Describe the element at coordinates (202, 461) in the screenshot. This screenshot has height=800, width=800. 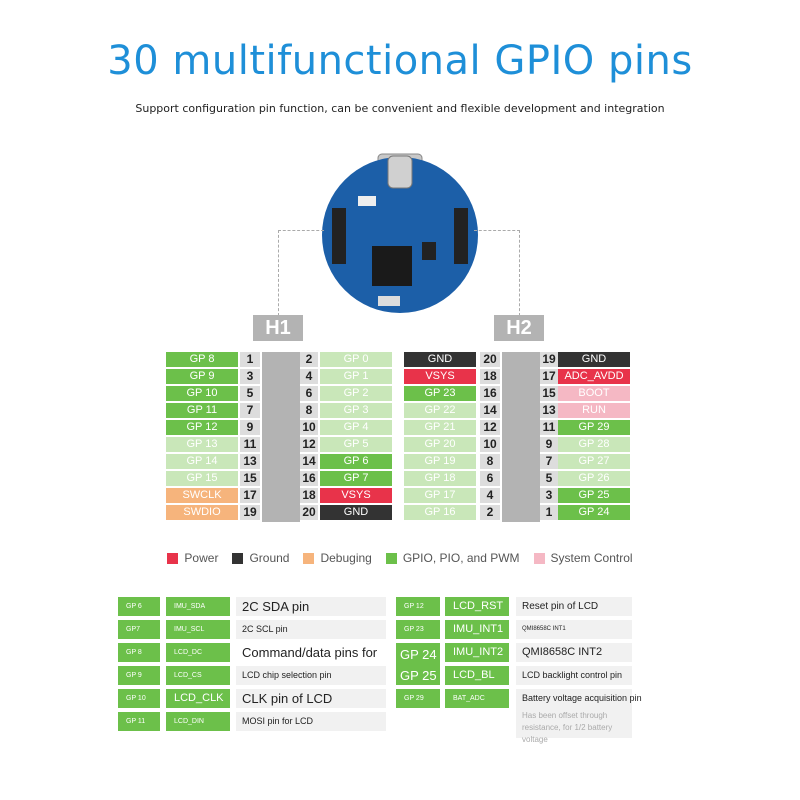
I see `pin-label: GP 14` at that location.